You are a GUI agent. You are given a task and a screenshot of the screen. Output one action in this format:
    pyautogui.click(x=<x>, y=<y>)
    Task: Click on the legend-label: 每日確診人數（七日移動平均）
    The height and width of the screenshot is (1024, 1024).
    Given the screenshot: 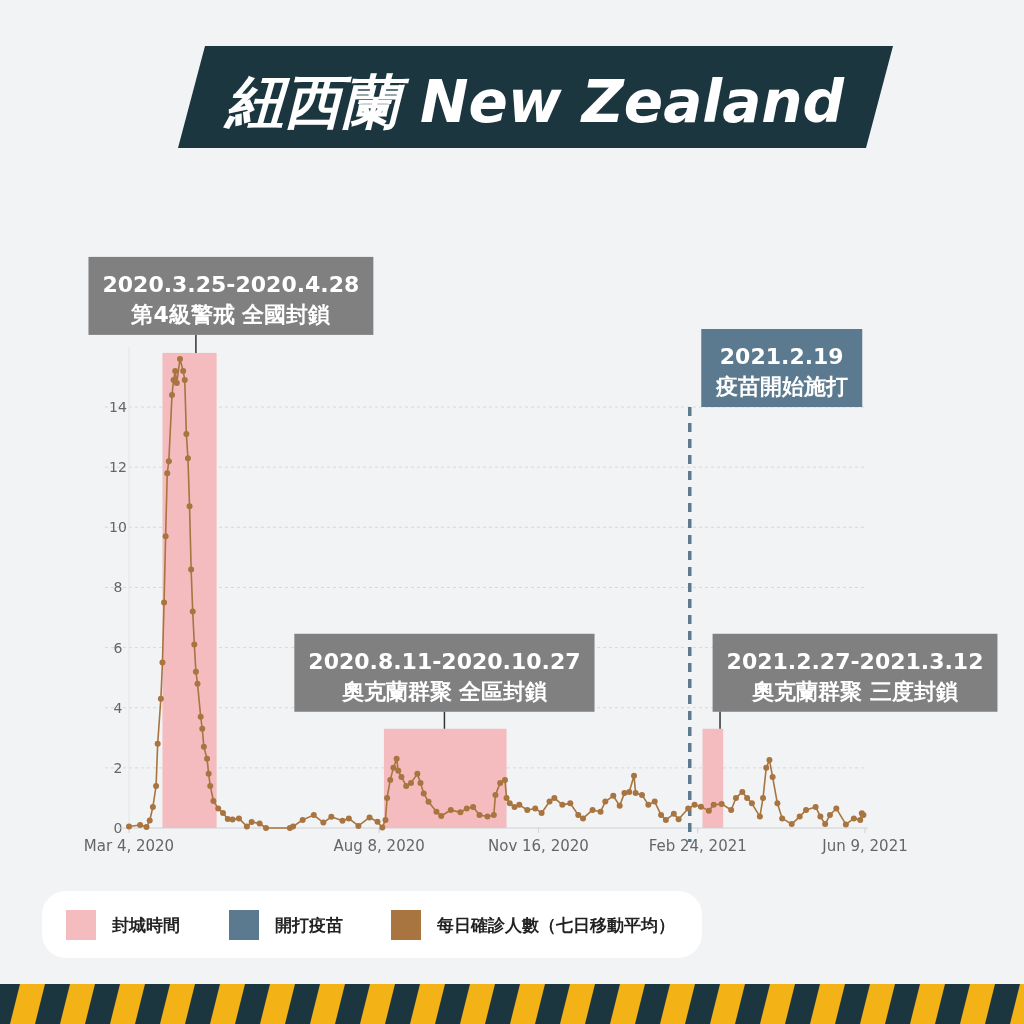 What is the action you would take?
    pyautogui.click(x=555, y=925)
    